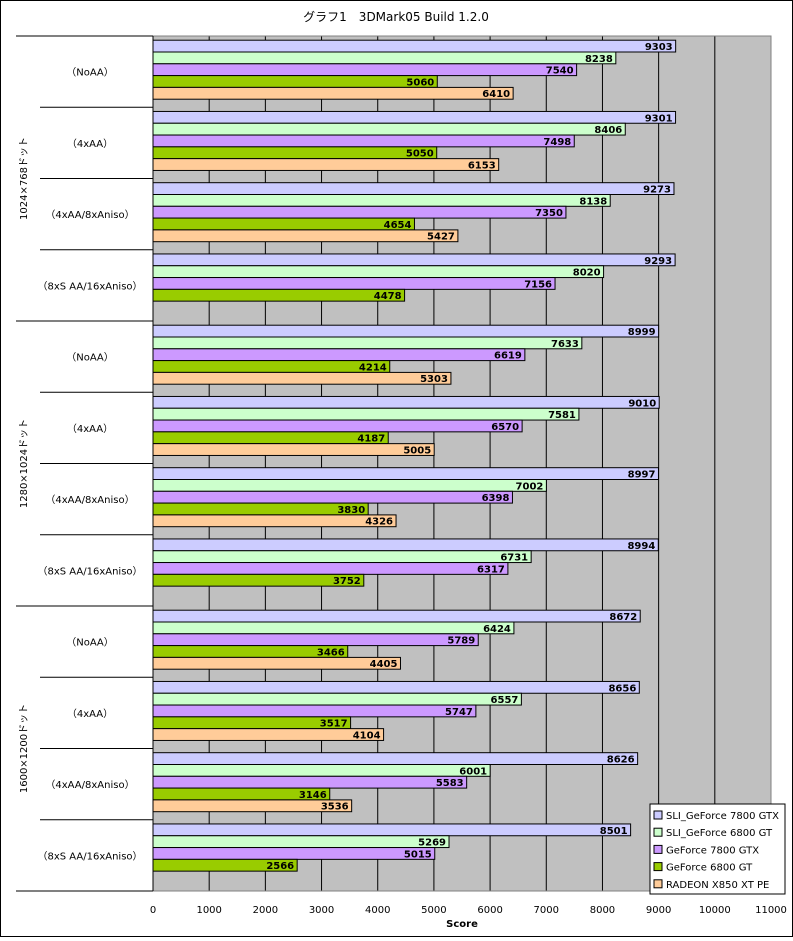 Image resolution: width=793 pixels, height=941 pixels. Describe the element at coordinates (379, 522) in the screenshot. I see `data-label: 4326` at that location.